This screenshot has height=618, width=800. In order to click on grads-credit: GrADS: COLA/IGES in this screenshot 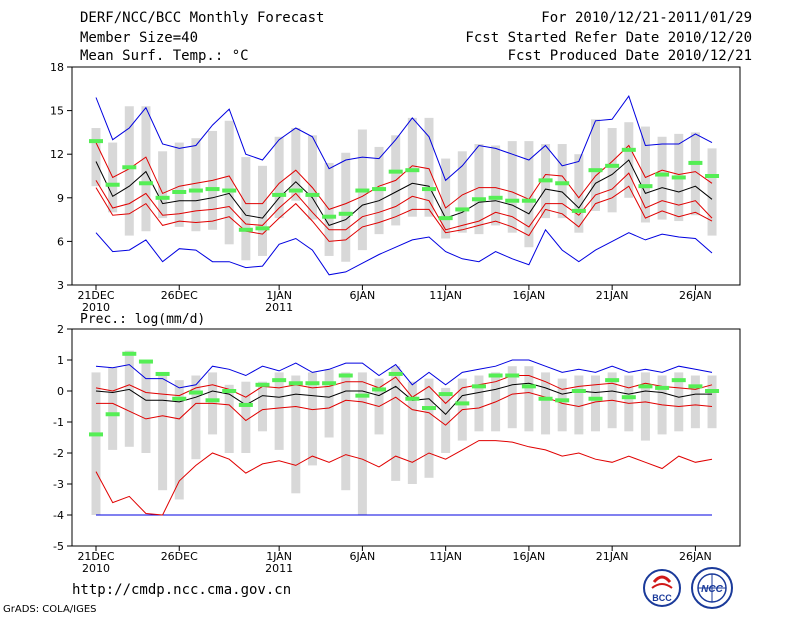, I will do `click(50, 609)`.